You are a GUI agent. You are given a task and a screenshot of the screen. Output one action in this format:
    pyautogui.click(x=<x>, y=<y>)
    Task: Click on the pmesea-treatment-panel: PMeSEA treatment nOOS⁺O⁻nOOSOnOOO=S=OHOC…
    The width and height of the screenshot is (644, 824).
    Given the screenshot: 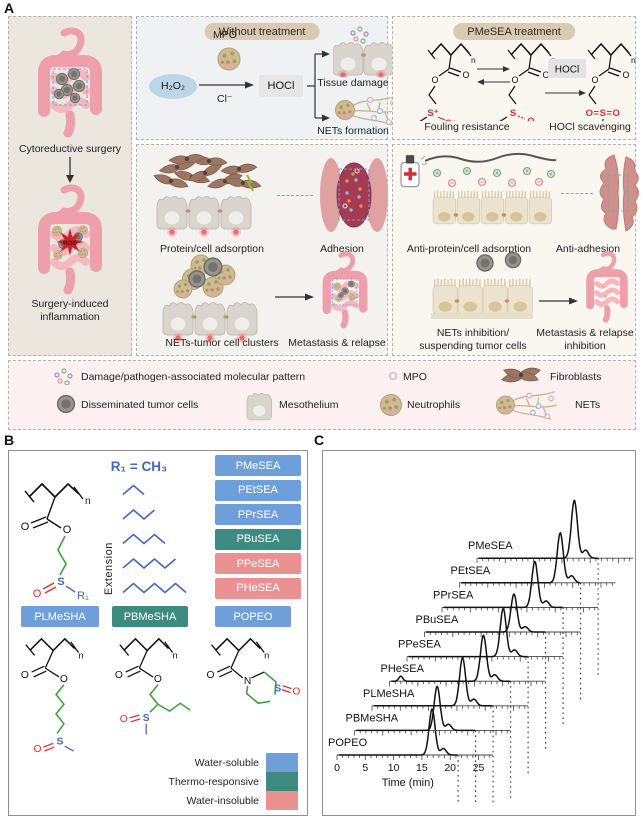 What is the action you would take?
    pyautogui.click(x=514, y=78)
    